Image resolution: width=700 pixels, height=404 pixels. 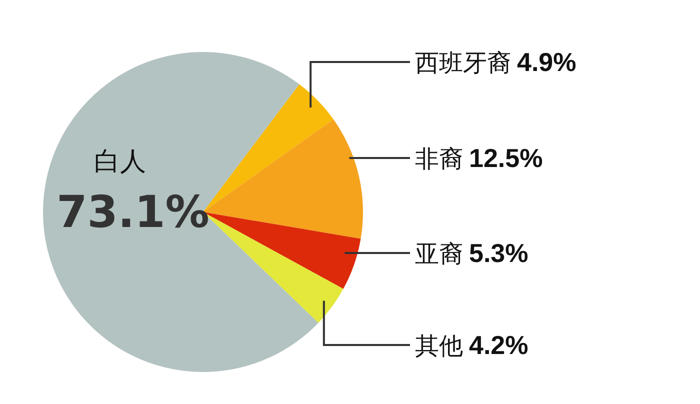 What do you see at coordinates (498, 345) in the screenshot?
I see `data-label: 4.2%` at bounding box center [498, 345].